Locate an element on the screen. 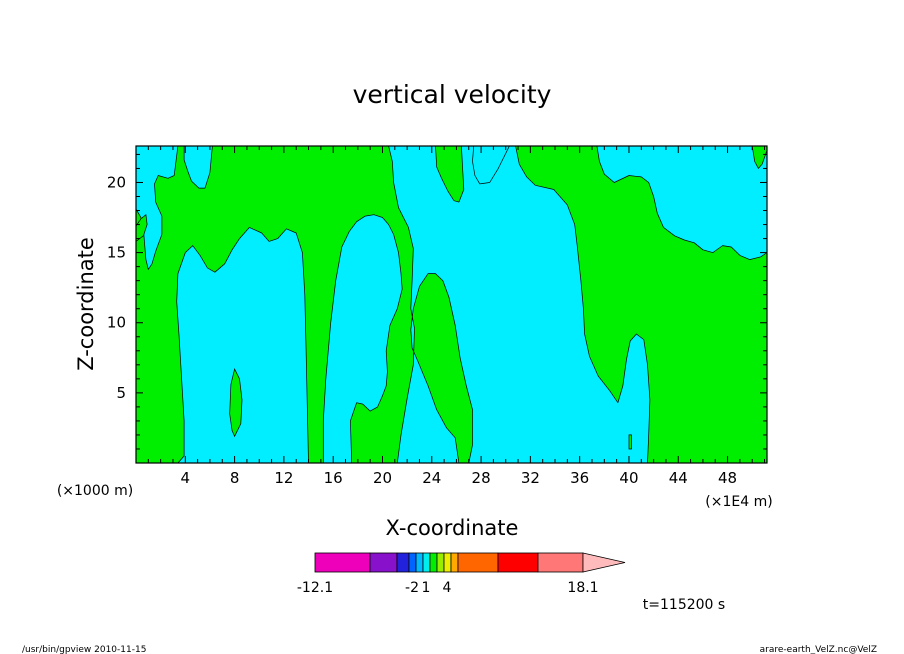 Image resolution: width=904 pixels, height=654 pixels. x-tick-label: 28 is located at coordinates (481, 478).